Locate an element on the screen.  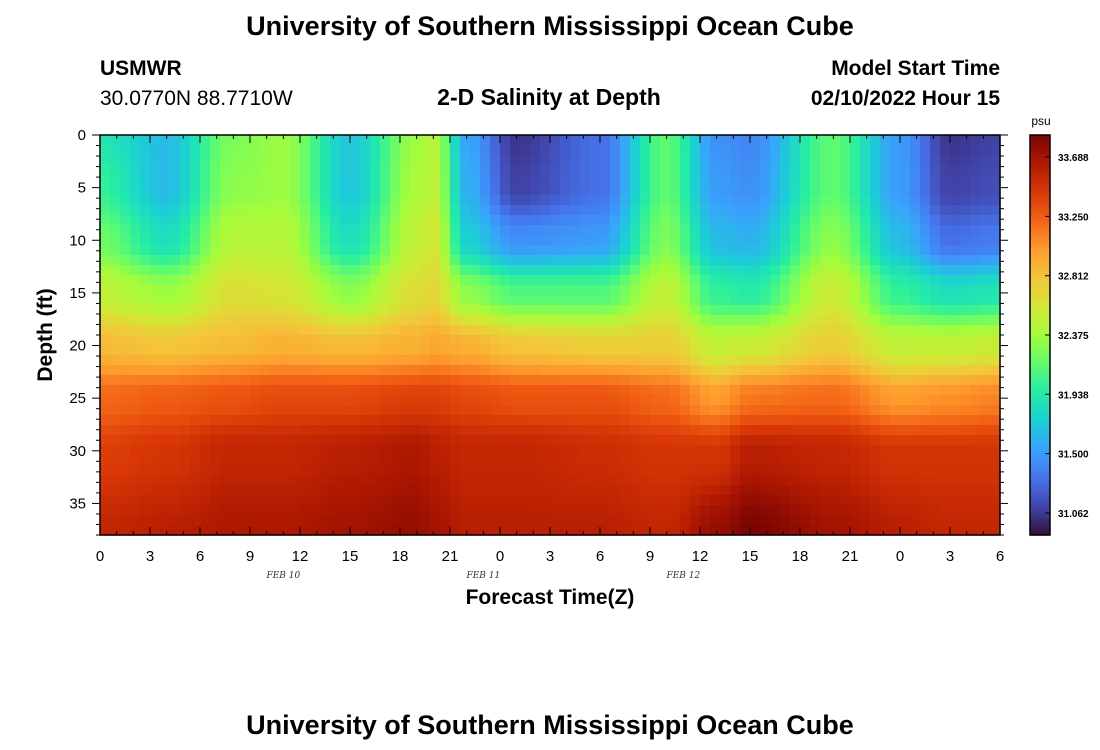
station-coords: 30.0770N 88.7710W is located at coordinates (196, 98).